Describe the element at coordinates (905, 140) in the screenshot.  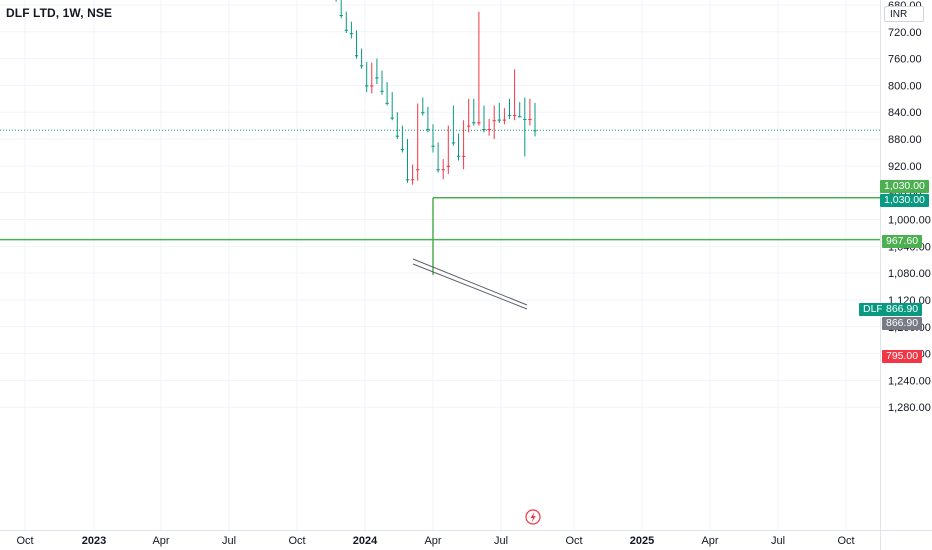
I see `y-tick-label: 880.00` at that location.